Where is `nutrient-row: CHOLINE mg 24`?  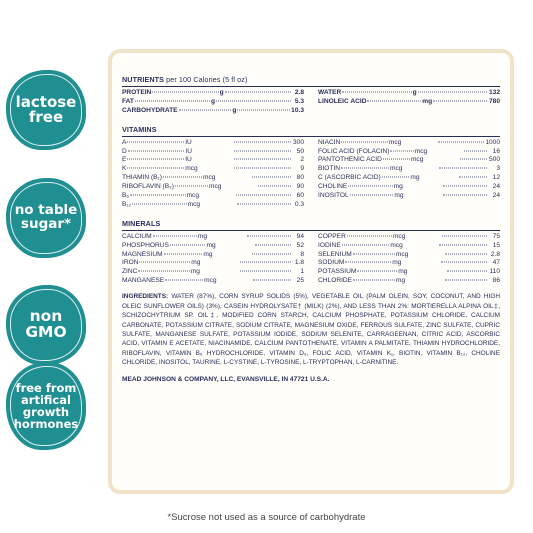
nutrient-row: CHOLINE mg 24 is located at coordinates (409, 187).